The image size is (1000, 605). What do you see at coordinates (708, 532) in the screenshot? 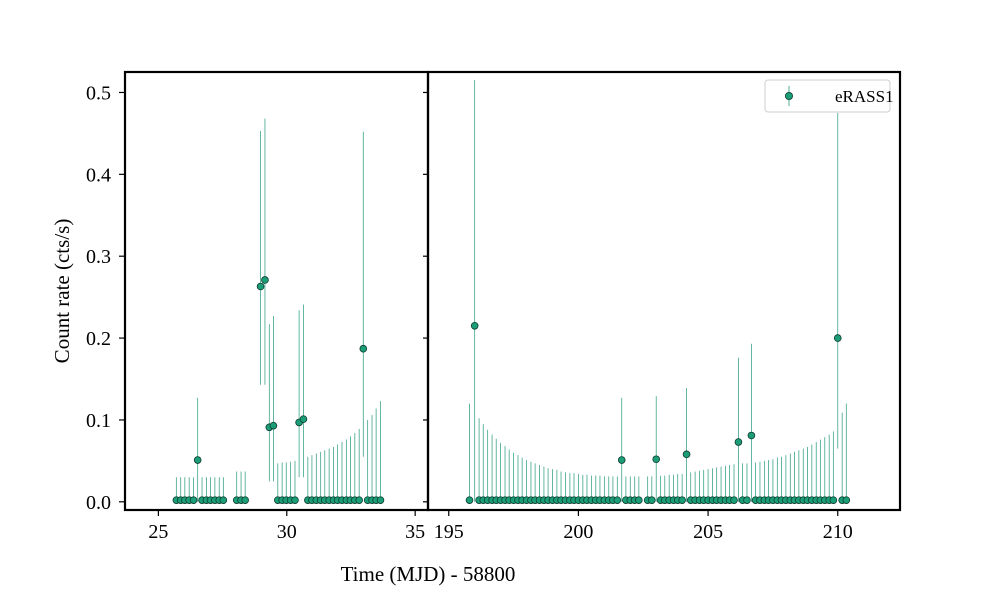
I see `right-x-tick-label-2: 205` at bounding box center [708, 532].